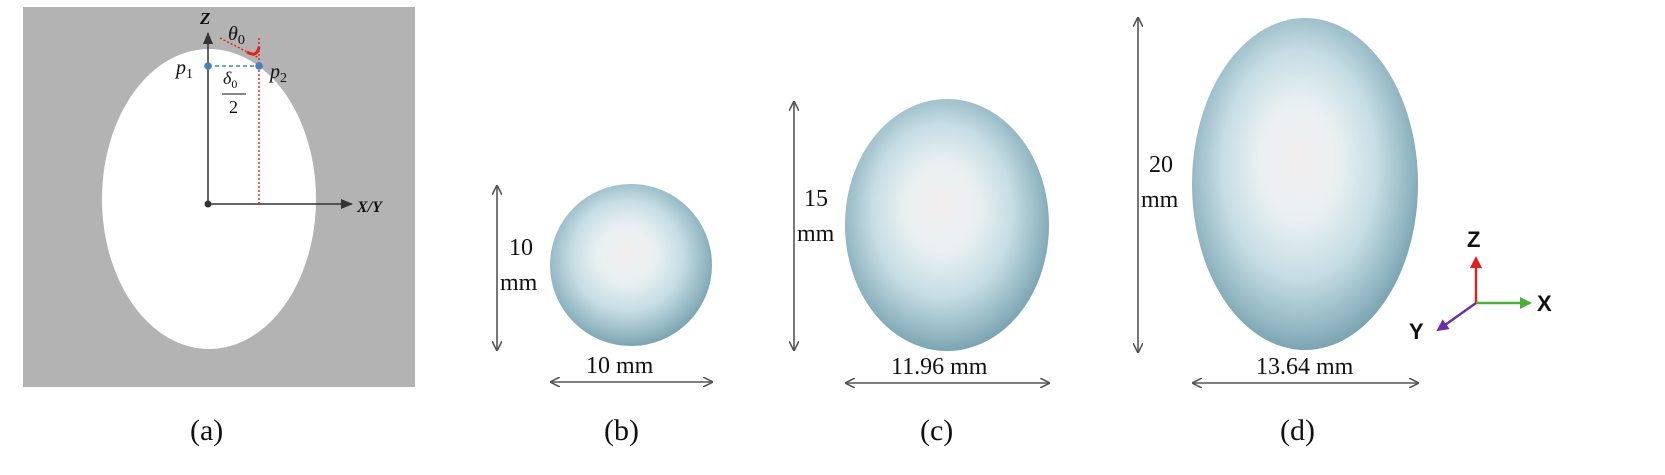  Describe the element at coordinates (621, 430) in the screenshot. I see `panel-b-caption: (b)` at that location.